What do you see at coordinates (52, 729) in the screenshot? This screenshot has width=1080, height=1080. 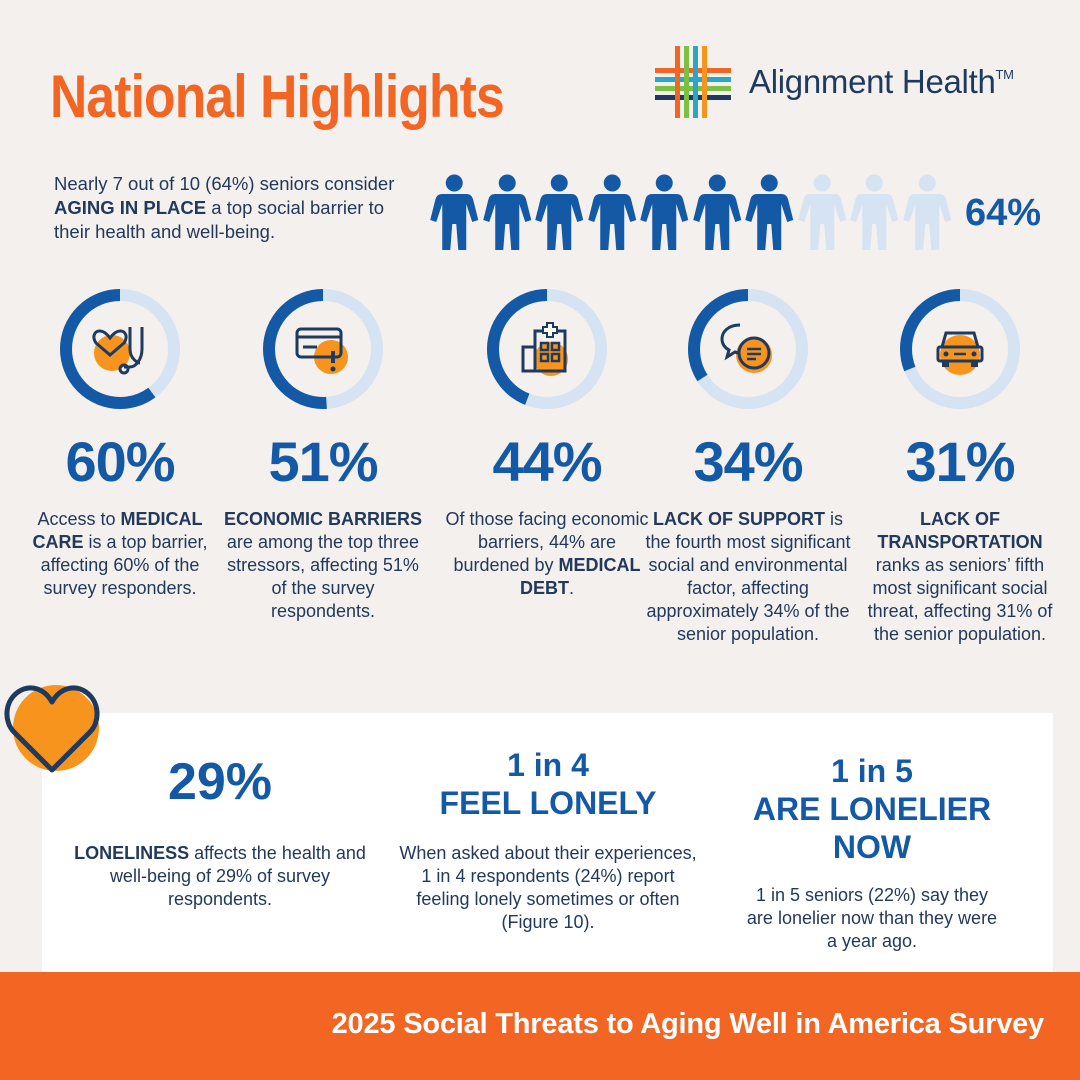 I see `heart-icon` at bounding box center [52, 729].